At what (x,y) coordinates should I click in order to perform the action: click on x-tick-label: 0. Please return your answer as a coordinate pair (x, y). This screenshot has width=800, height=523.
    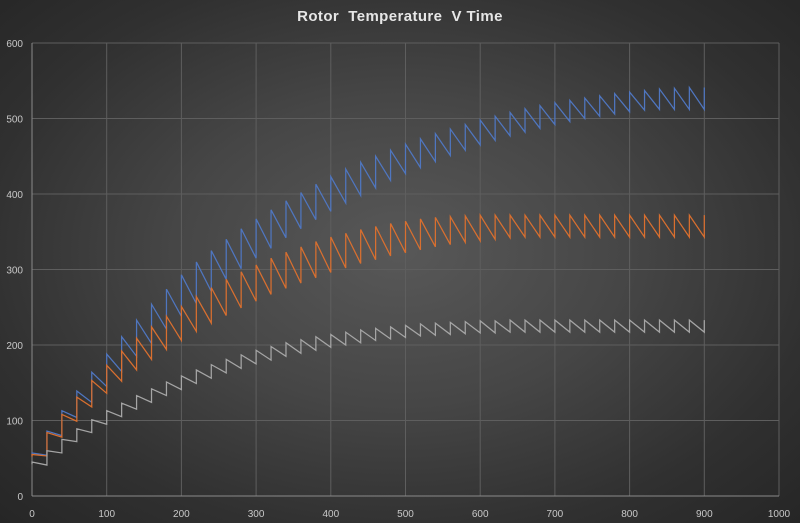
    Looking at the image, I should click on (32, 514).